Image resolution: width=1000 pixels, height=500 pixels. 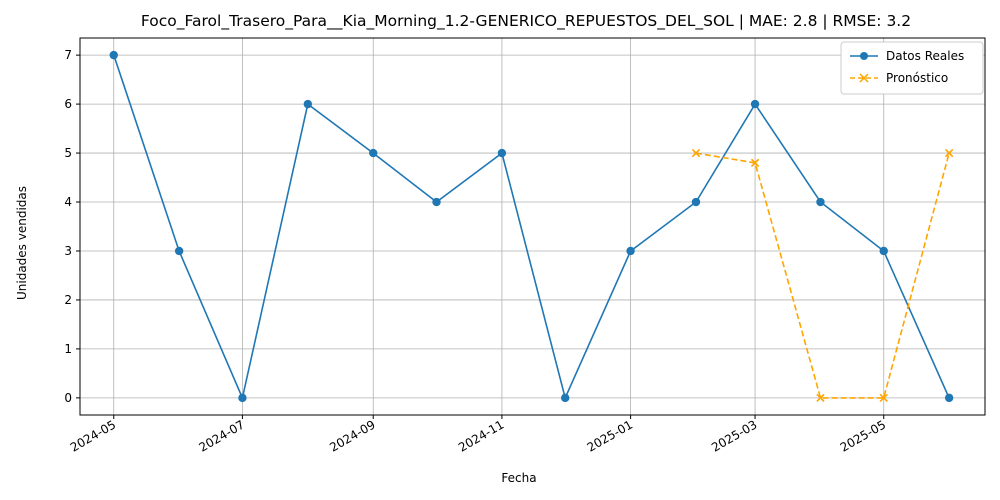 What do you see at coordinates (72, 226) in the screenshot?
I see `y-axis-ticks: 0 1 2 3 4 5 6 7` at bounding box center [72, 226].